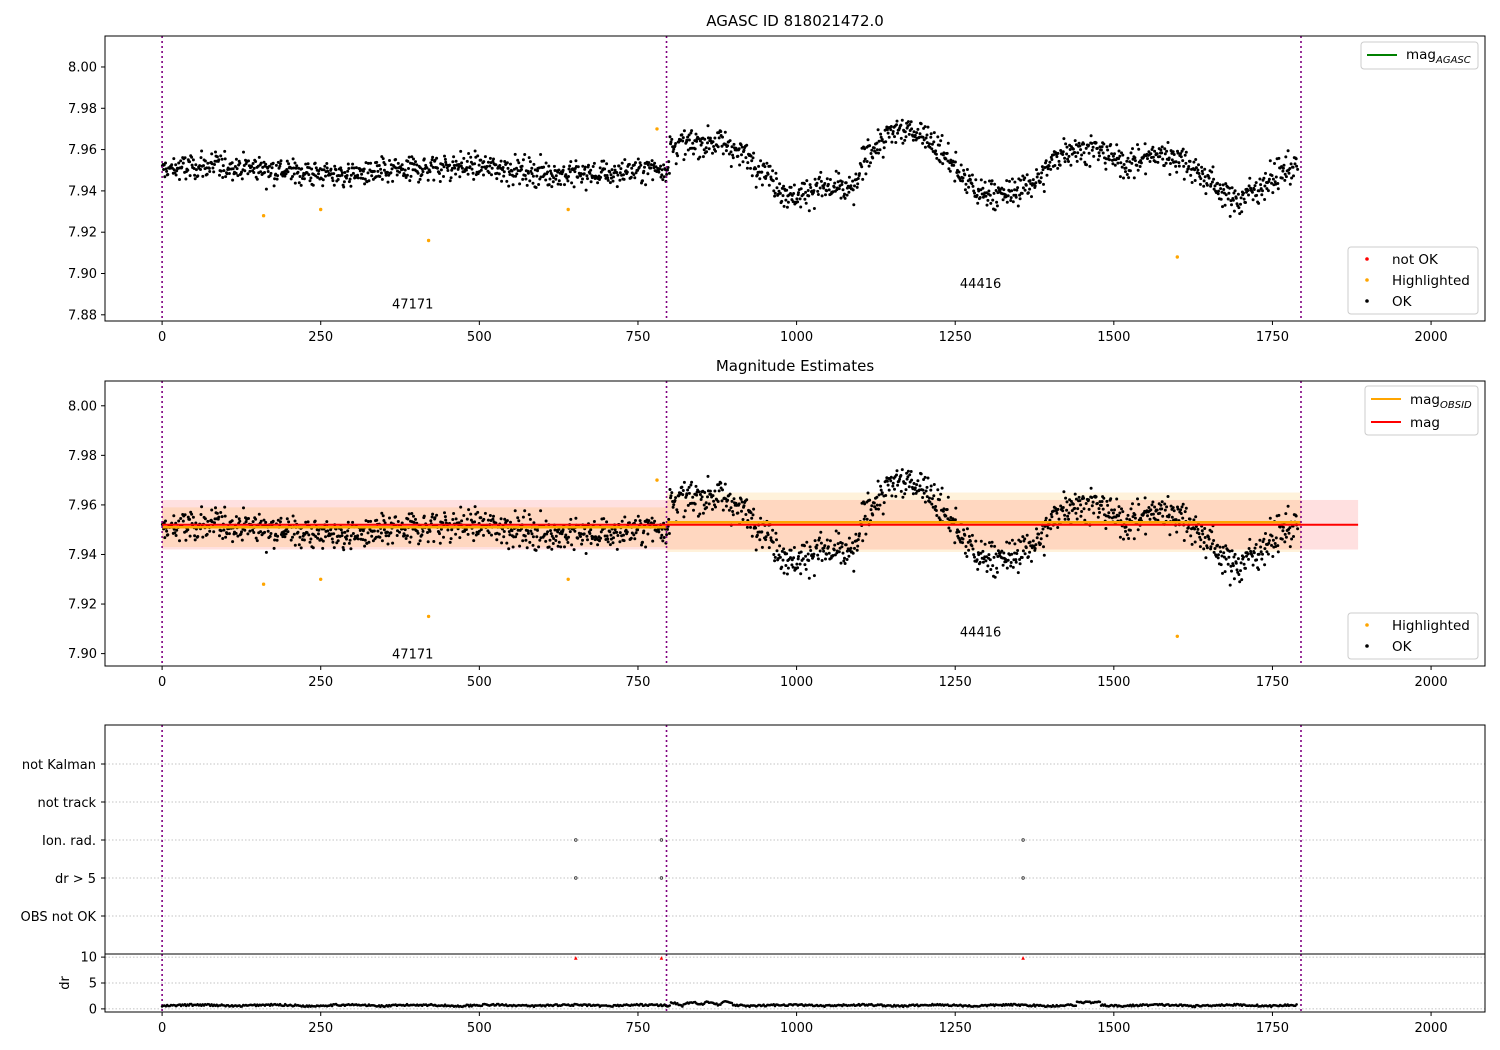 The image size is (1500, 1050). I want to click on dr-axis-label: dr, so click(65, 983).